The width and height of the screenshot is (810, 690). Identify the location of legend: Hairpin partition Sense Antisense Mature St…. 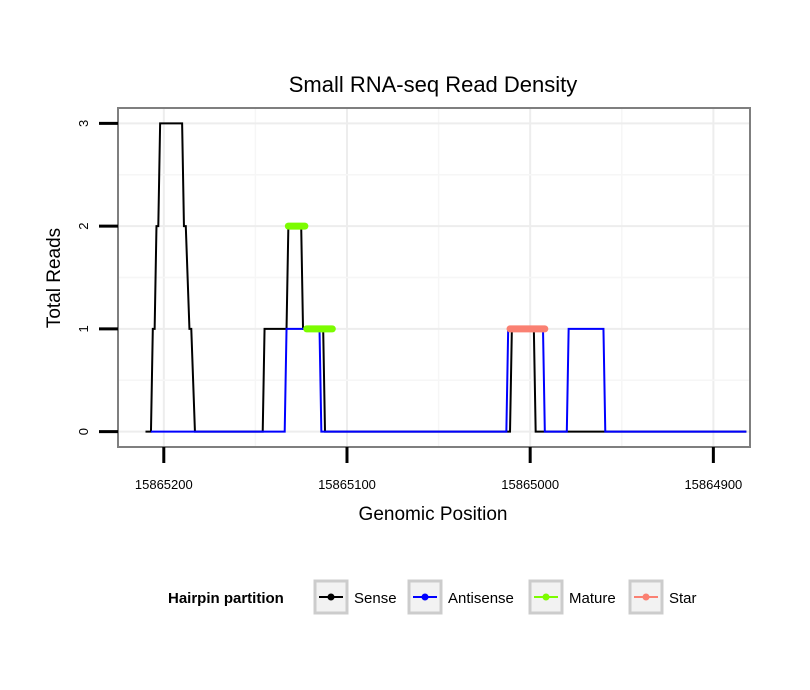
(432, 597).